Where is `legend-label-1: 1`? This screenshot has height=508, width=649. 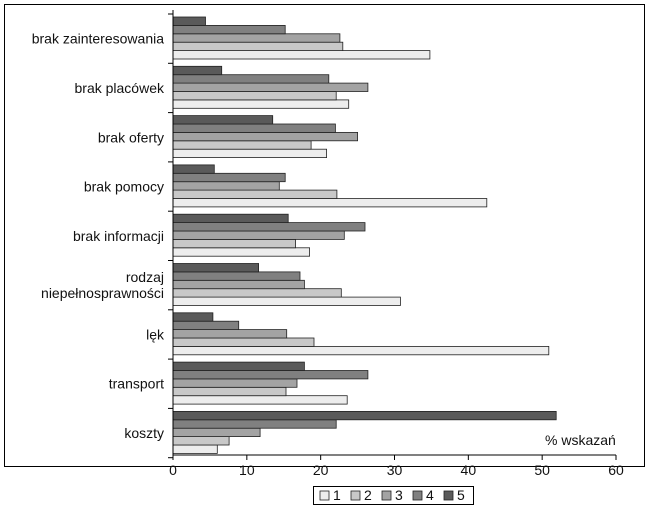 legend-label-1: 1 is located at coordinates (337, 495).